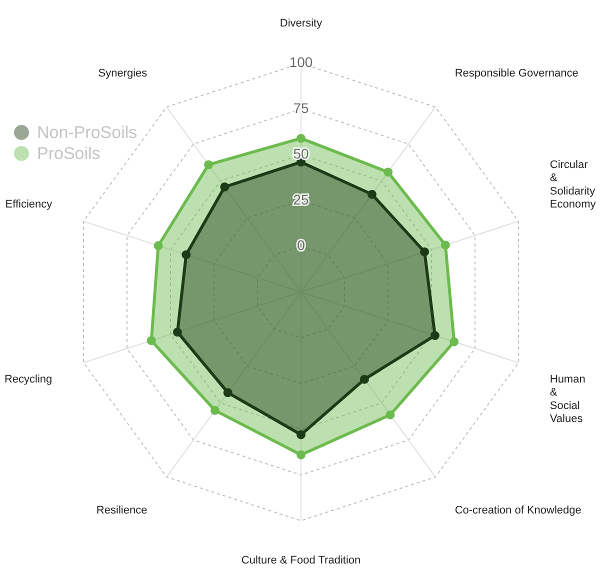 The width and height of the screenshot is (602, 582). I want to click on legend-label: Non-ProSoils, so click(87, 132).